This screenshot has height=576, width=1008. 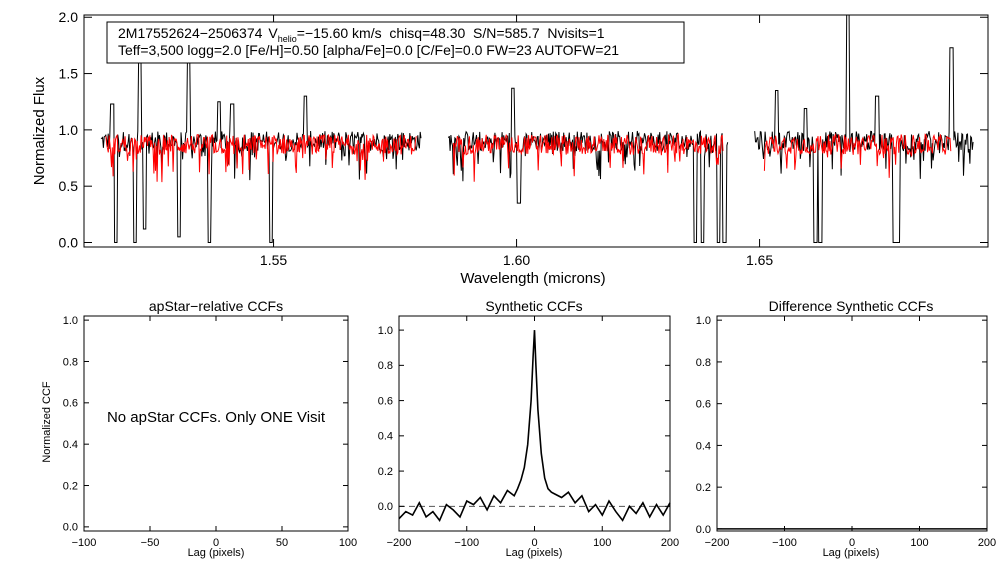 I want to click on difference-ccf-ticks: −200 −100 0 100 200 0.0 0.2 0.4 0.6 0.8 1.0, so click(x=846, y=432).